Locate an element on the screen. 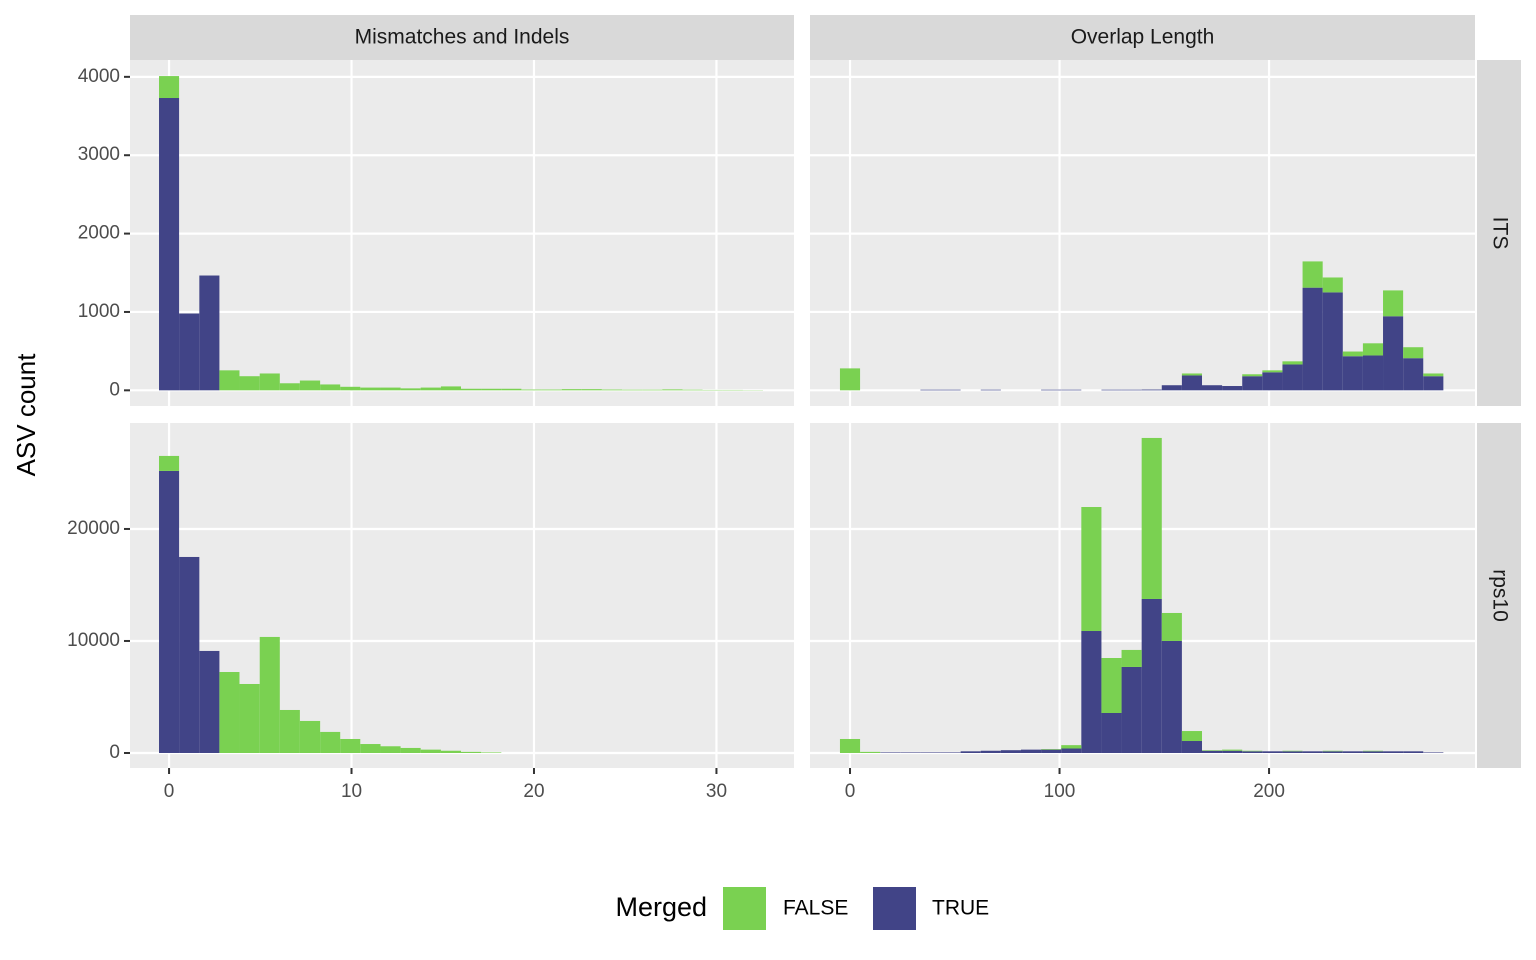 The width and height of the screenshot is (1536, 960). y-tick-label: 2000 is located at coordinates (99, 233).